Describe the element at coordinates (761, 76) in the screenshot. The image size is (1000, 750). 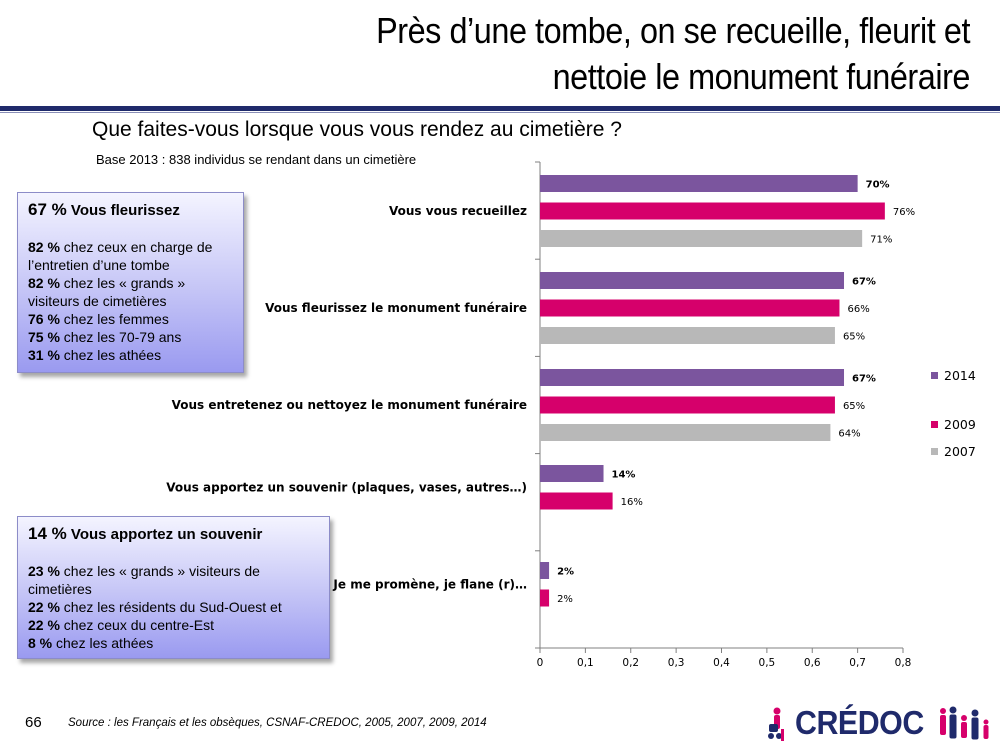
I see `title-line-2: nettoie le monument funéraire` at that location.